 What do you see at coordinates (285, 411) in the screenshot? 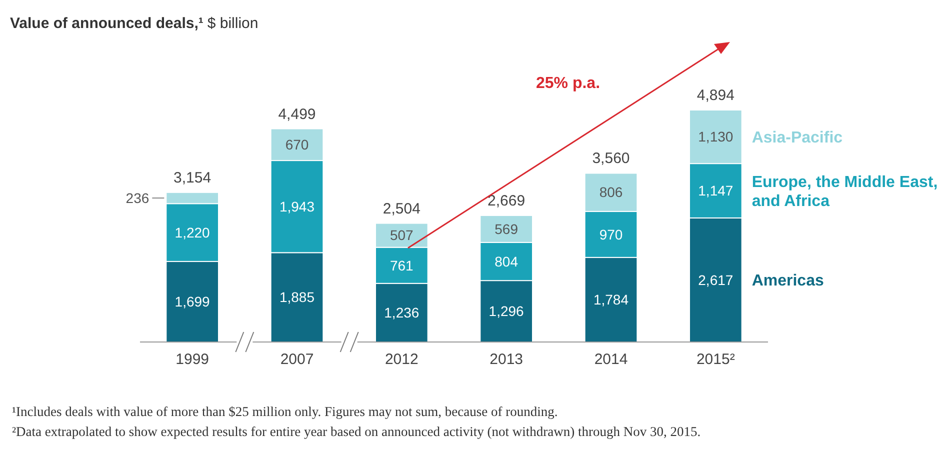
I see `text: ¹Includes deals with value of more than $25 million only. Figures may not sum, because of rounding.` at bounding box center [285, 411].